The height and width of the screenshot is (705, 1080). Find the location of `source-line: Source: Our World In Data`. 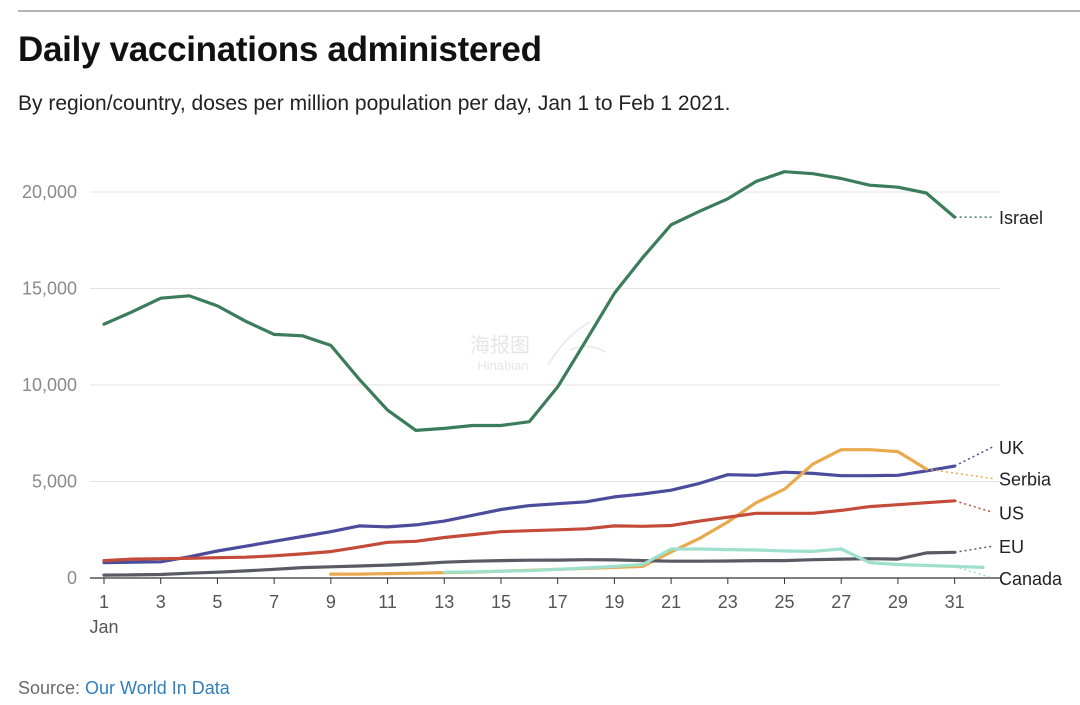

source-line: Source: Our World In Data is located at coordinates (124, 688).